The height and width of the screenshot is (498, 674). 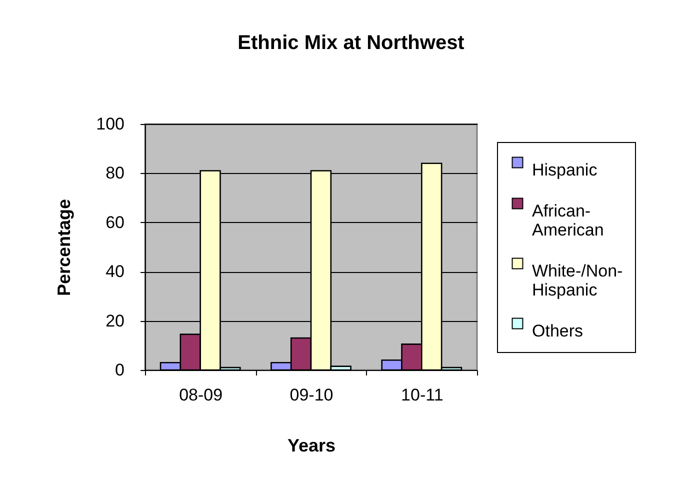 What do you see at coordinates (119, 370) in the screenshot?
I see `y-tick-label: 0` at bounding box center [119, 370].